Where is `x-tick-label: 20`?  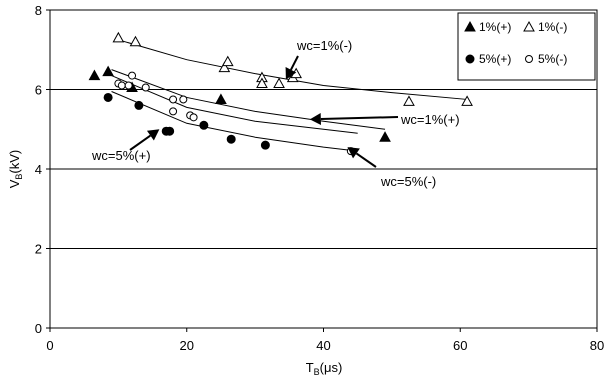
x-tick-label: 20 is located at coordinates (187, 345).